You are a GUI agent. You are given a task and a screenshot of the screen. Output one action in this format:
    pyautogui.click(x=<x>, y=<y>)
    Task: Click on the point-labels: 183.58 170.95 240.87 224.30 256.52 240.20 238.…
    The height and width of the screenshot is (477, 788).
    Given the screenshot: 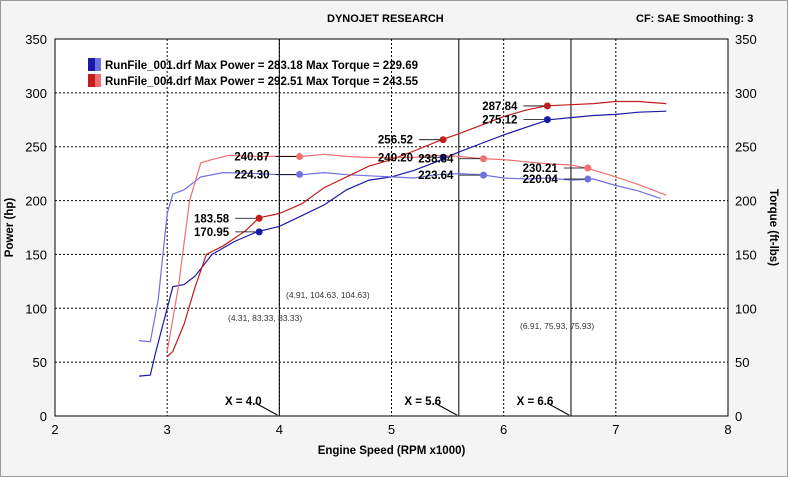 What is the action you would take?
    pyautogui.click(x=393, y=170)
    